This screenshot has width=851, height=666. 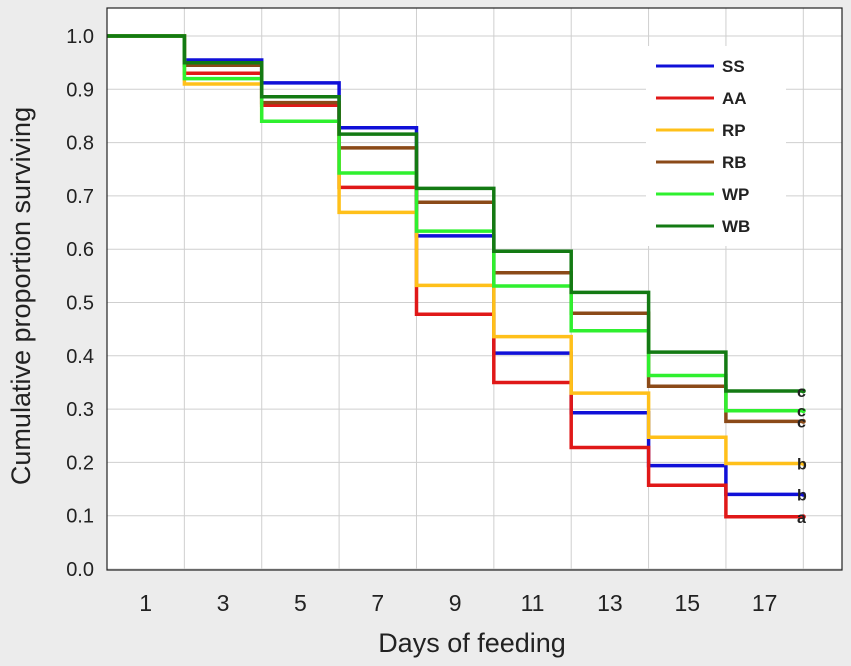 What do you see at coordinates (733, 66) in the screenshot?
I see `legend-label-ss: SS` at bounding box center [733, 66].